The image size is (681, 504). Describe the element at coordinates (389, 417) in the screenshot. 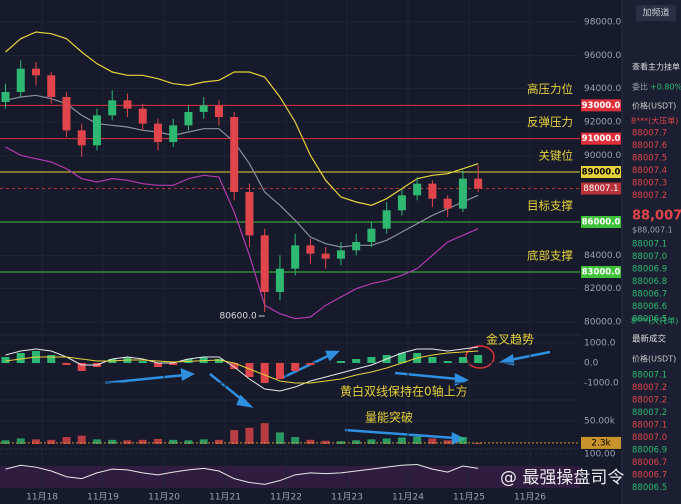

I see `volume-annotation: 量能突破` at that location.